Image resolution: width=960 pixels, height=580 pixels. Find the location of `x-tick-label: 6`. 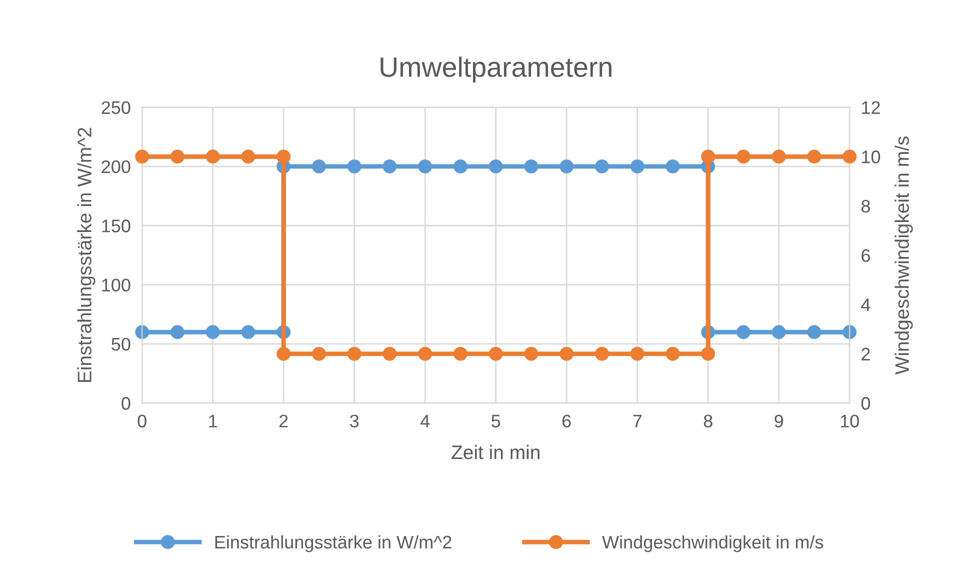

x-tick-label: 6 is located at coordinates (566, 421).